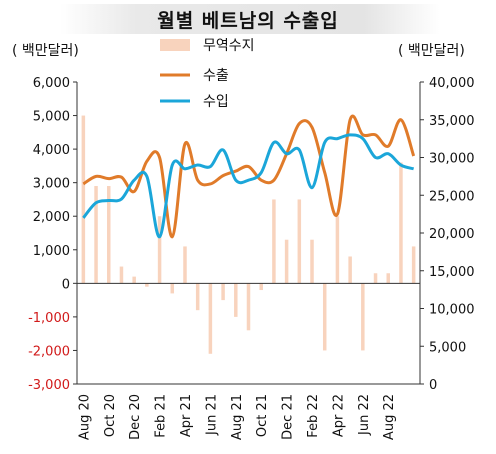  Describe the element at coordinates (452, 196) in the screenshot. I see `right-tick-label: 25,000` at that location.